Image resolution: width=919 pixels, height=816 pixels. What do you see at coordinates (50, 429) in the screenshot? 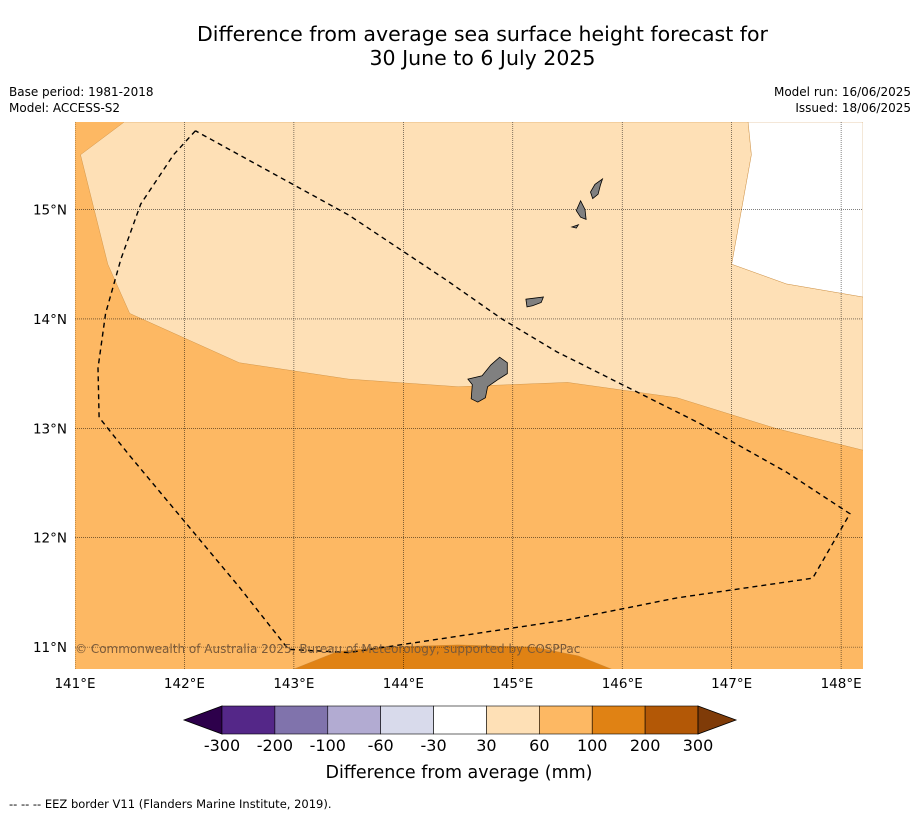
I see `lat-tick-label: 13°N` at bounding box center [50, 429].